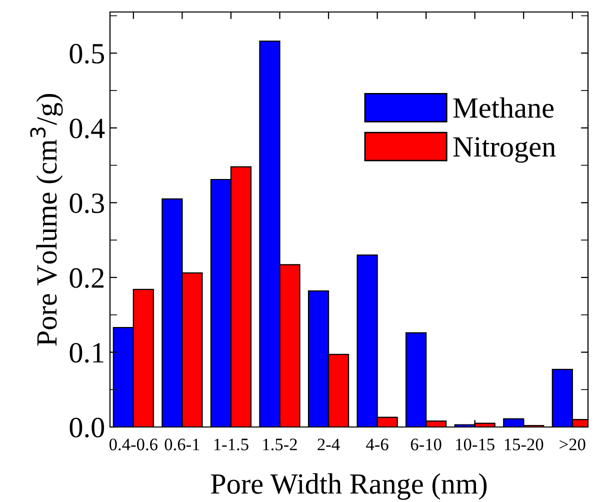 This screenshot has height=502, width=598. I want to click on y-tick-label: 0.2, so click(87, 278).